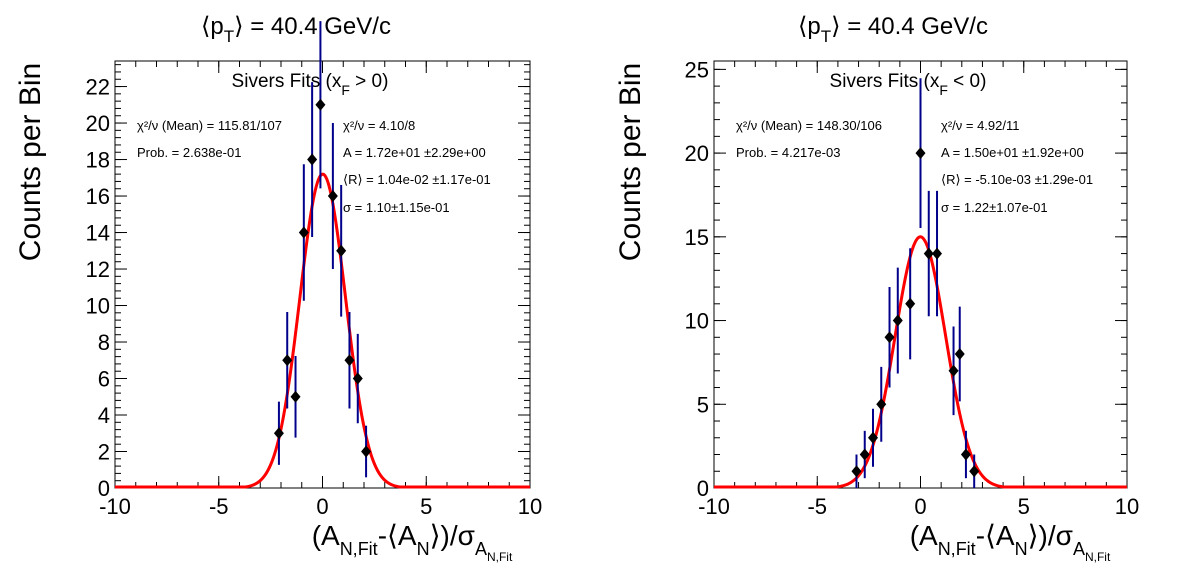 The width and height of the screenshot is (1196, 572). I want to click on stat-chi2-mean-left: χ²/ν (Mean) = 115.81/107, so click(209, 125).